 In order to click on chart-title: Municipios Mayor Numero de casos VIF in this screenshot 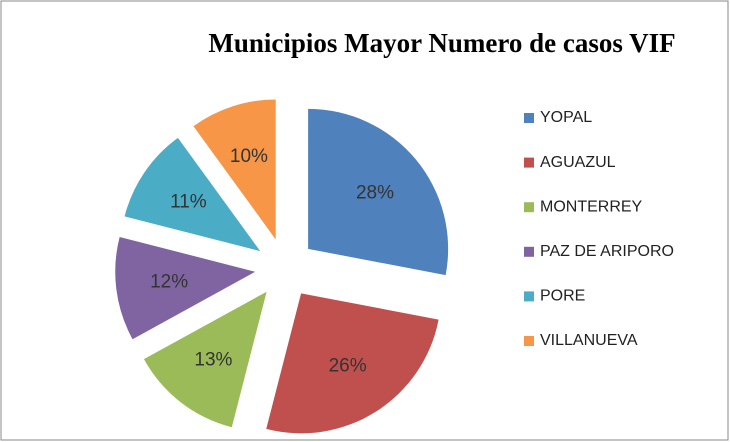, I will do `click(441, 43)`.